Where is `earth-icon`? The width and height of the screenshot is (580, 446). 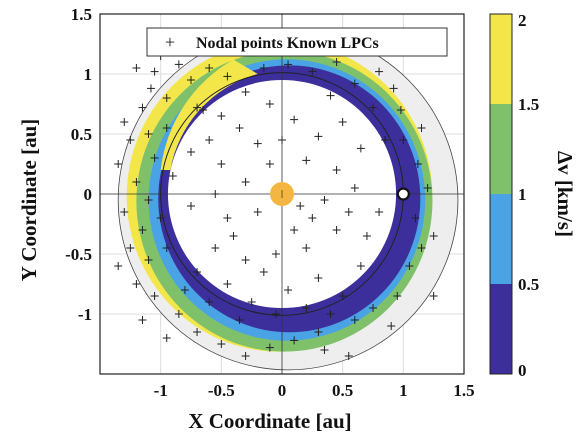 earth-icon is located at coordinates (403, 194).